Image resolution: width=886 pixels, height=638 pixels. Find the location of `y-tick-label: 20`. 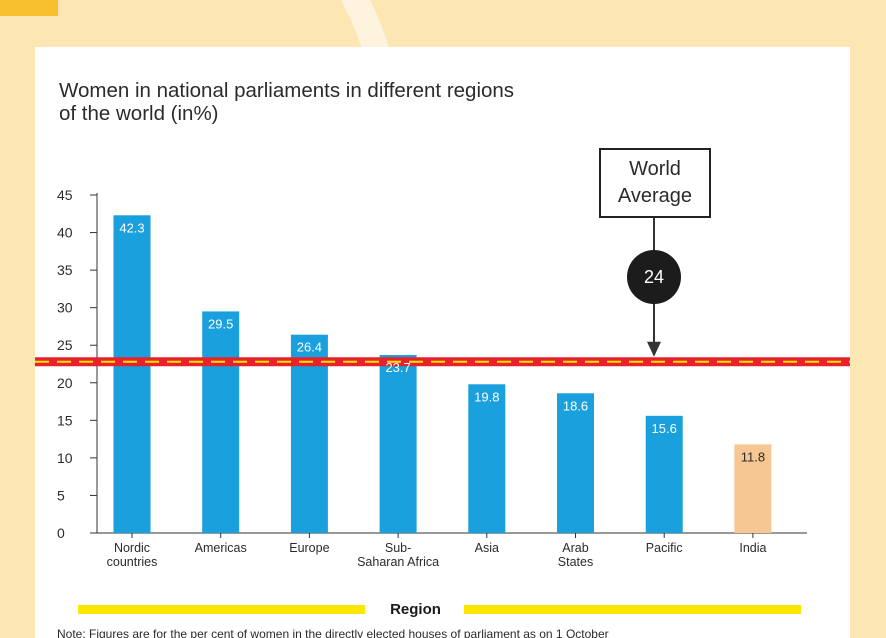

y-tick-label: 20 is located at coordinates (65, 383).